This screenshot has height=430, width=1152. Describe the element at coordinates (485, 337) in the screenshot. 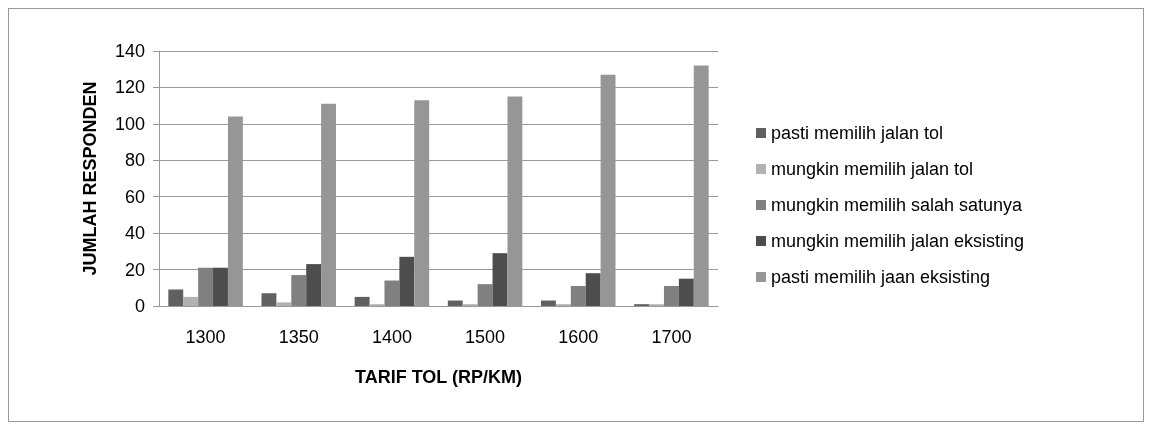

I see `x-tick-label: 1500` at that location.